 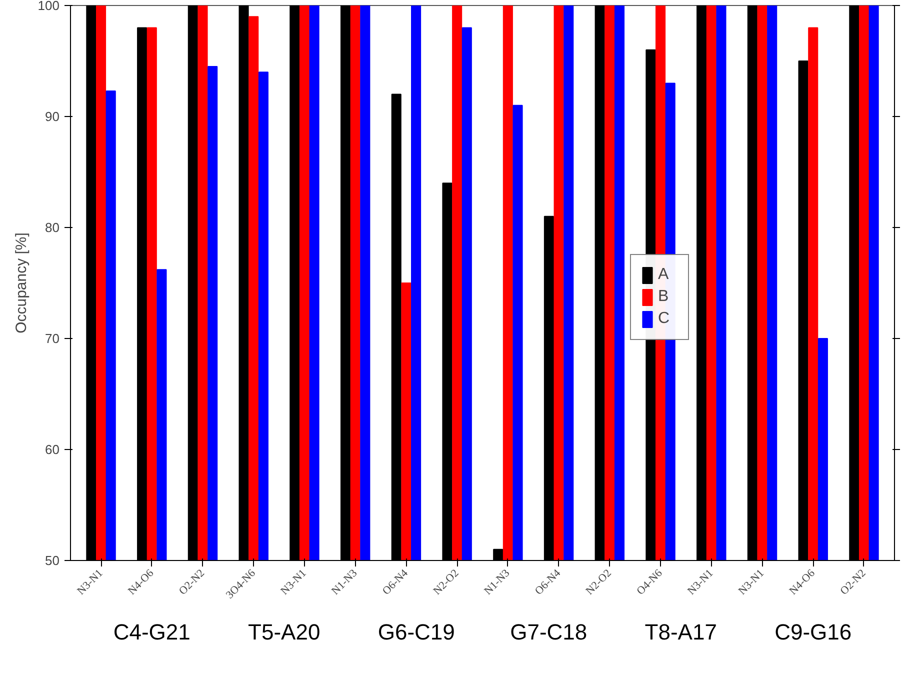 What do you see at coordinates (680, 632) in the screenshot?
I see `text: T8-A17` at bounding box center [680, 632].